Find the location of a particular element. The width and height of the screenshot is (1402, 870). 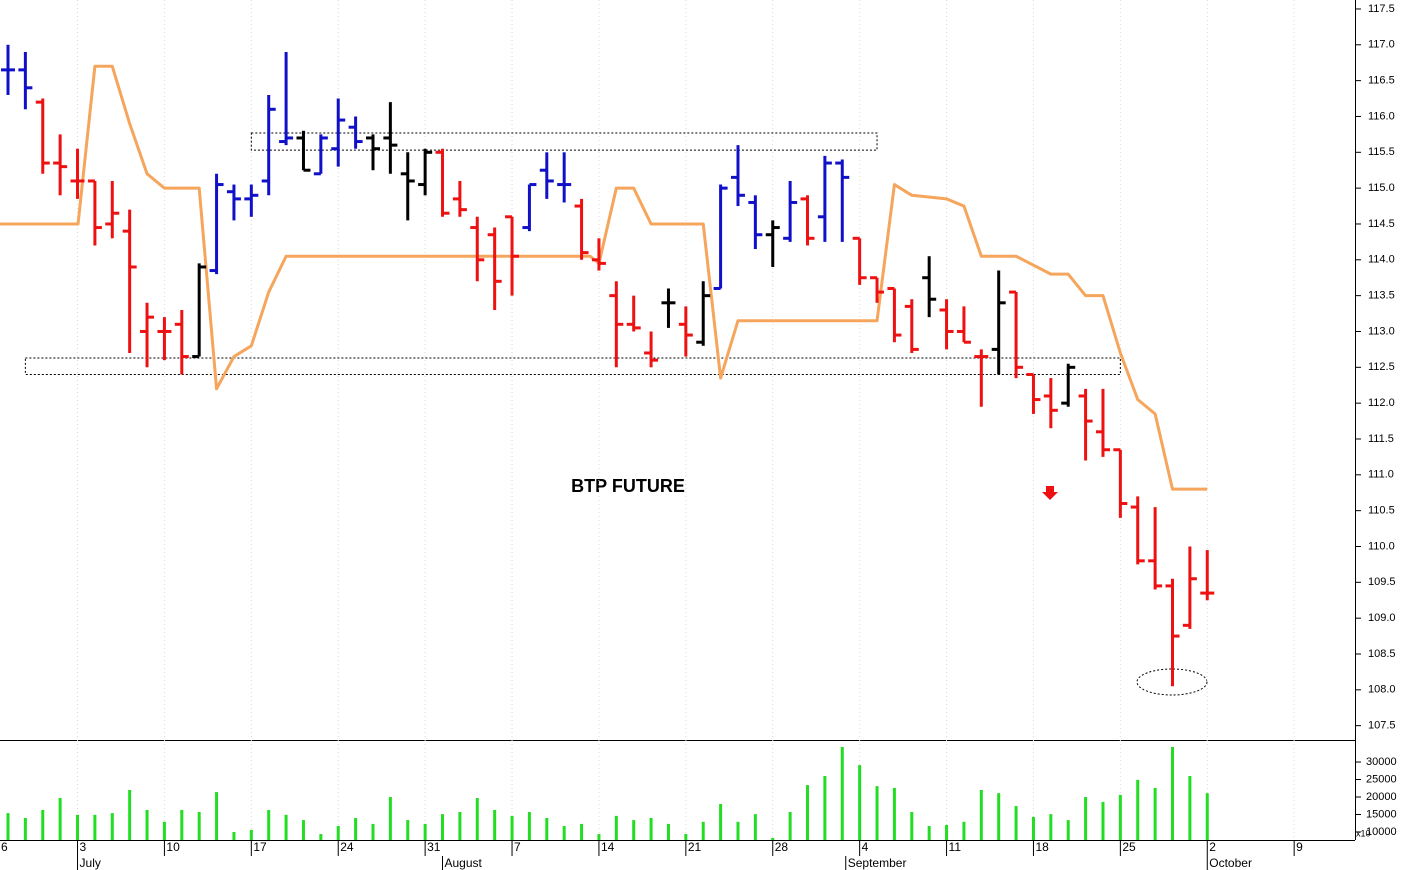

low-marker is located at coordinates (1172, 682).